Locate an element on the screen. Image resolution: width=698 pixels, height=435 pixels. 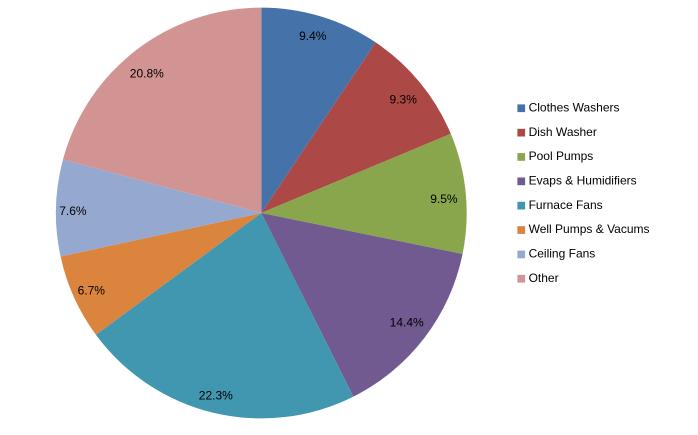
svg-text: 9.4% is located at coordinates (313, 36).